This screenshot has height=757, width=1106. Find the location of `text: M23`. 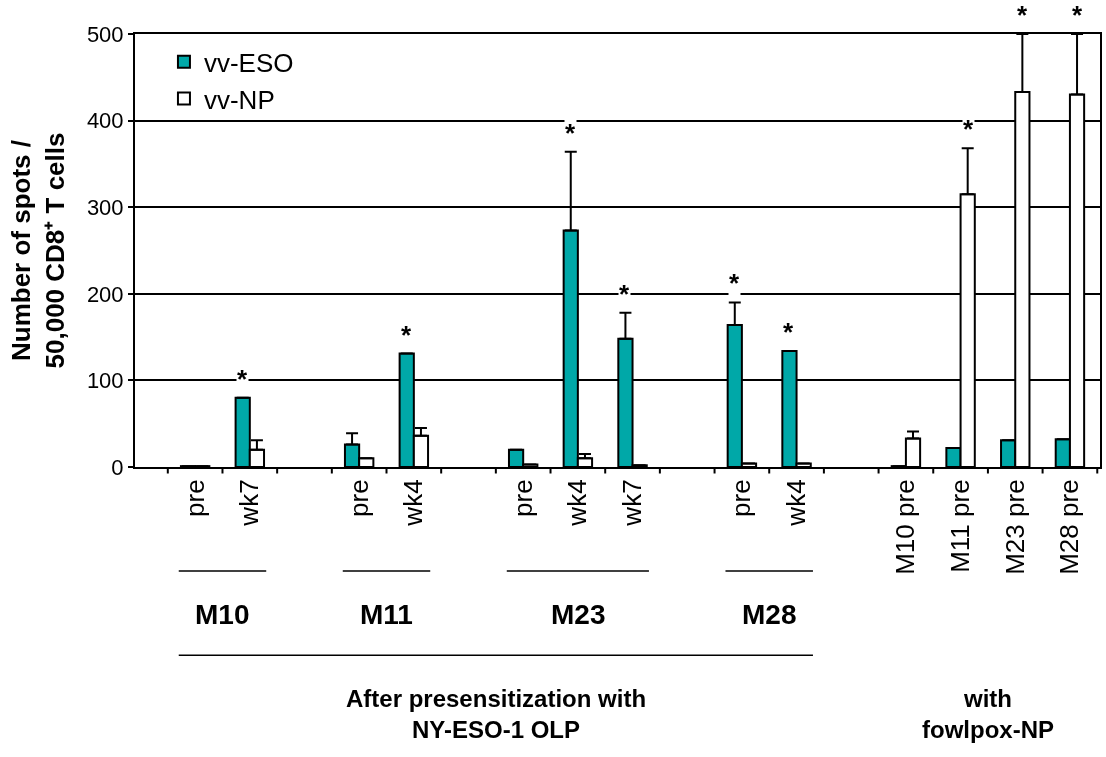

text: M23 is located at coordinates (578, 614).